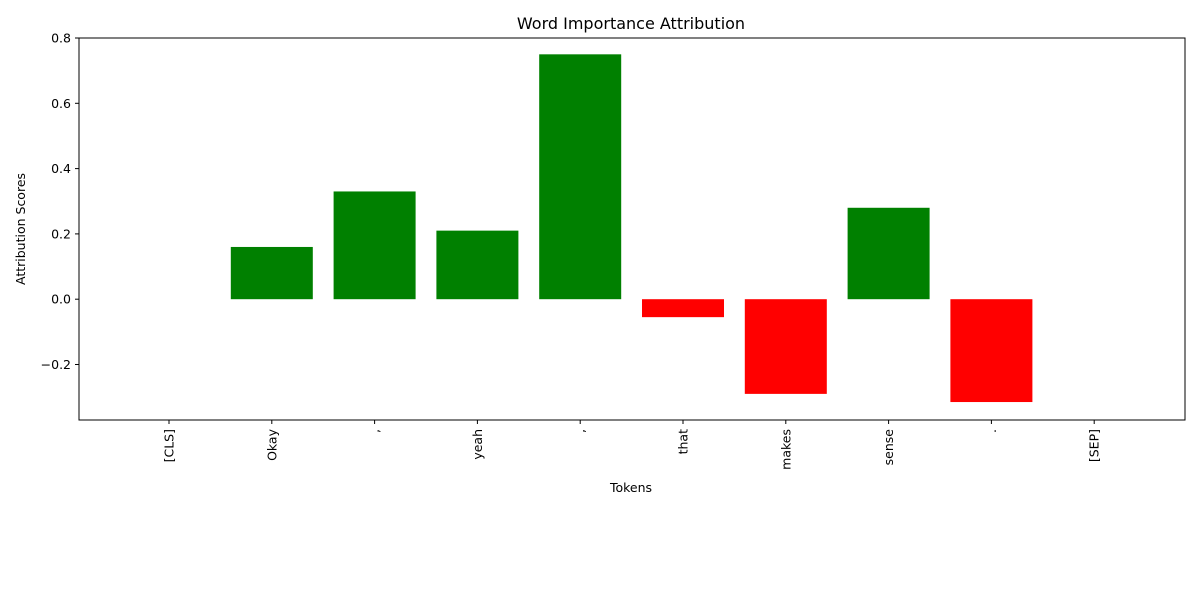 This screenshot has height=600, width=1200. I want to click on y-tick-label: −0.2, so click(56, 364).